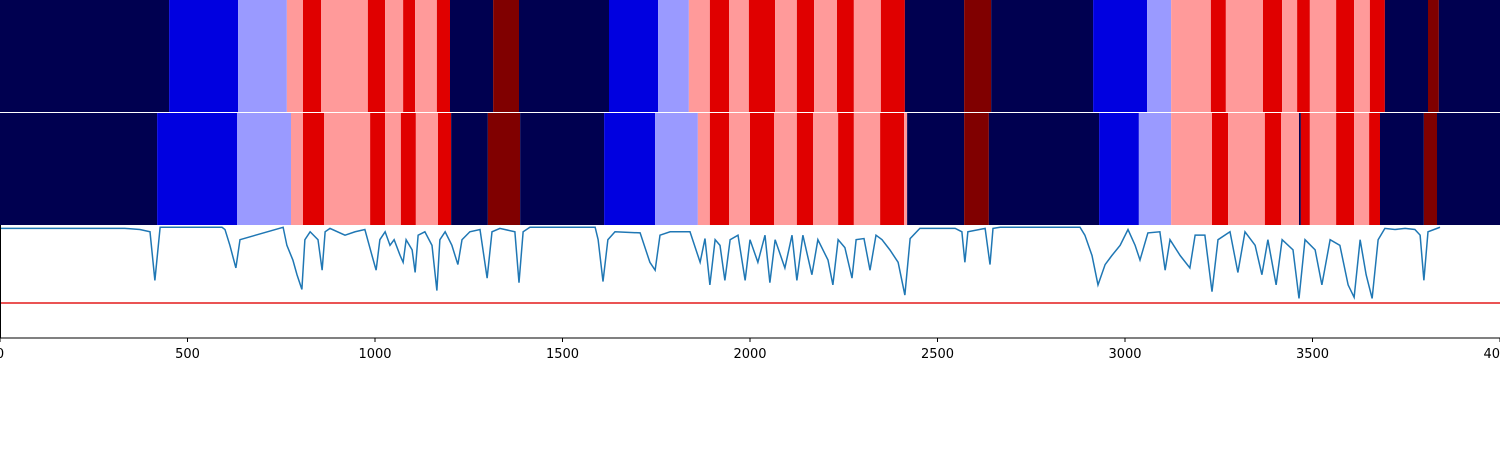 This screenshot has height=450, width=1500. Describe the element at coordinates (1312, 354) in the screenshot. I see `x-tick-label: 3500` at that location.